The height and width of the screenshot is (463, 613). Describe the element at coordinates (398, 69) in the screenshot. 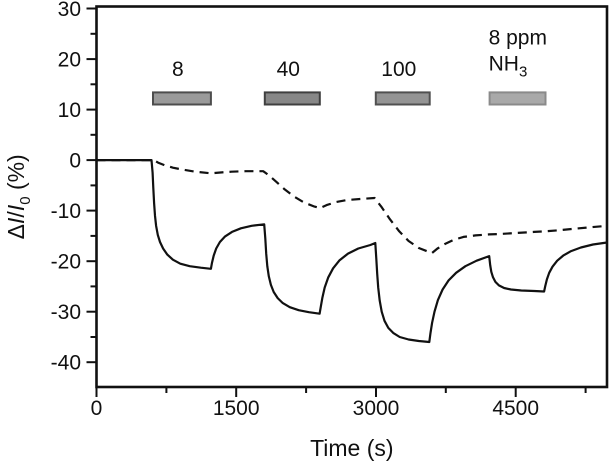

I see `exposure-bar-label-3-line1: 100` at that location.